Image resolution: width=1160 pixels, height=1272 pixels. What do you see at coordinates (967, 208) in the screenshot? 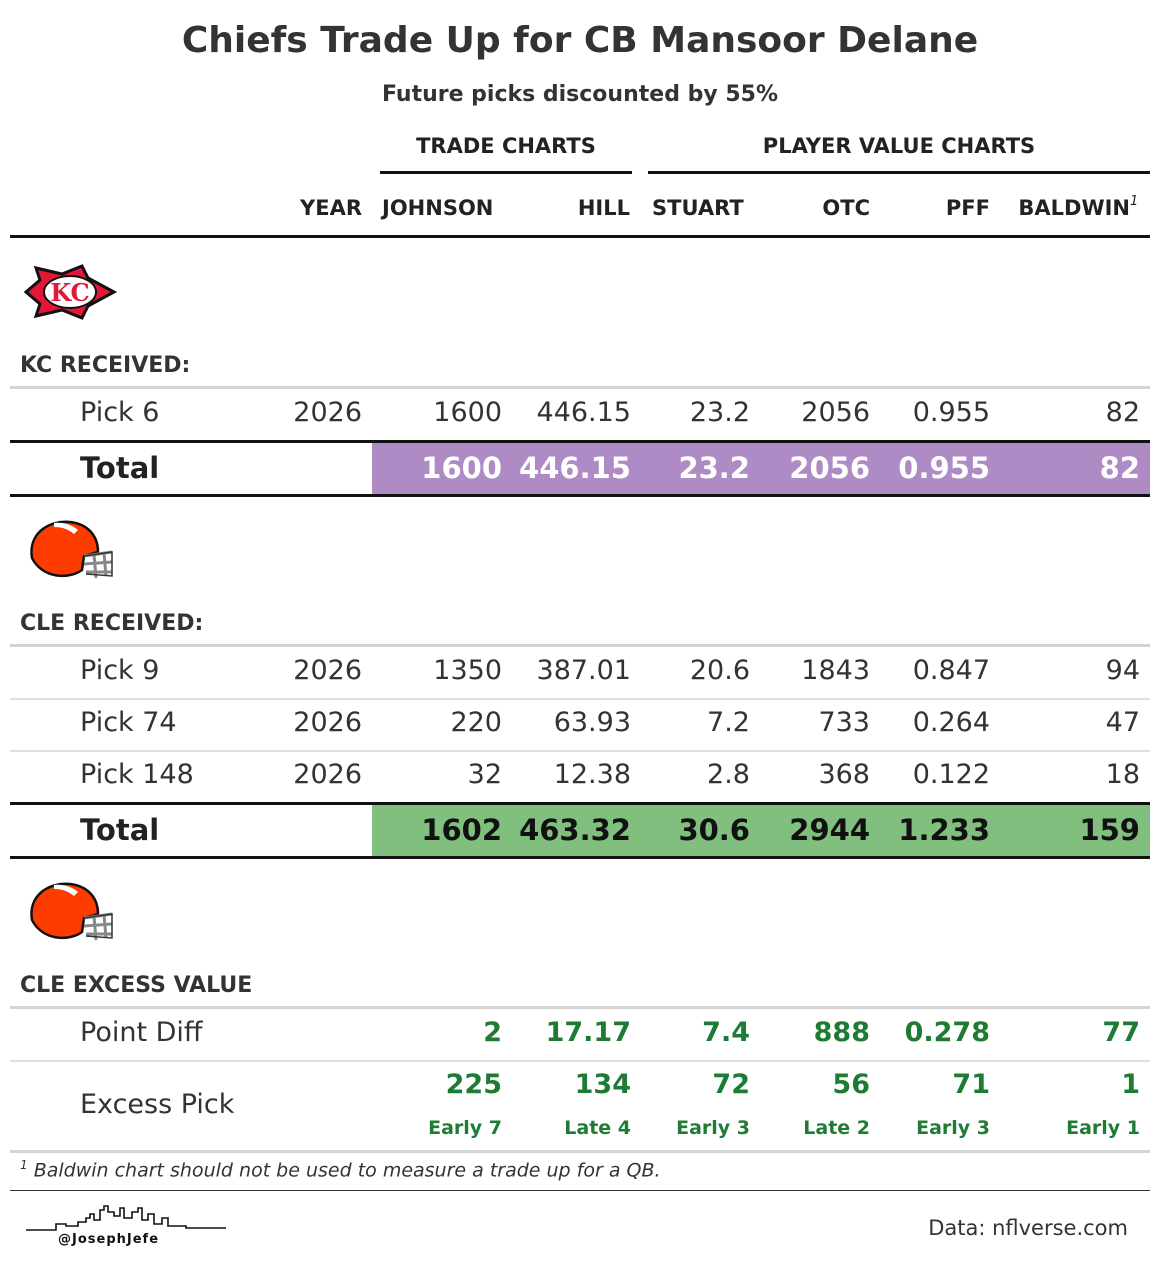
I see `col-pff: PFF` at bounding box center [967, 208].